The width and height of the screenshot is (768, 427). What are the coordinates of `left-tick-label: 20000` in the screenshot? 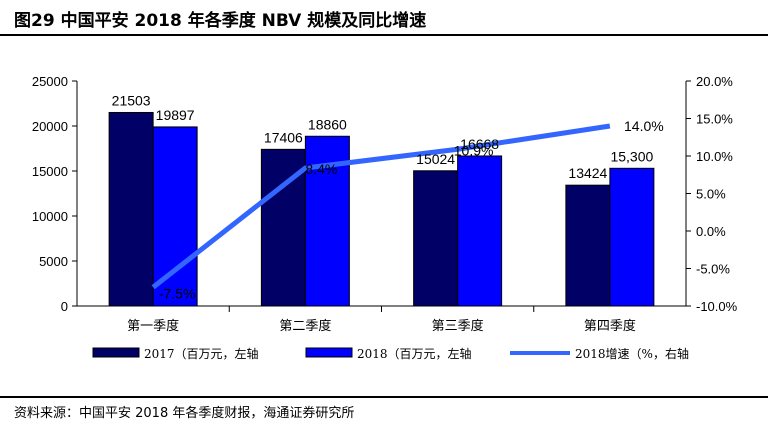 It's located at (50, 126).